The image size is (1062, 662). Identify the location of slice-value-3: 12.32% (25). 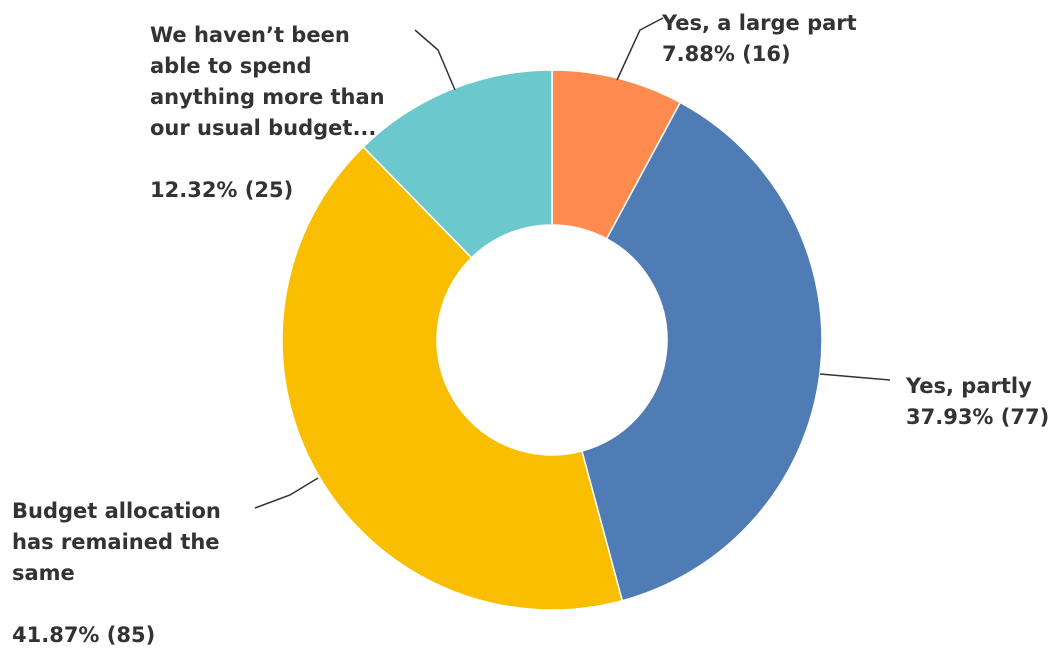
(221, 190).